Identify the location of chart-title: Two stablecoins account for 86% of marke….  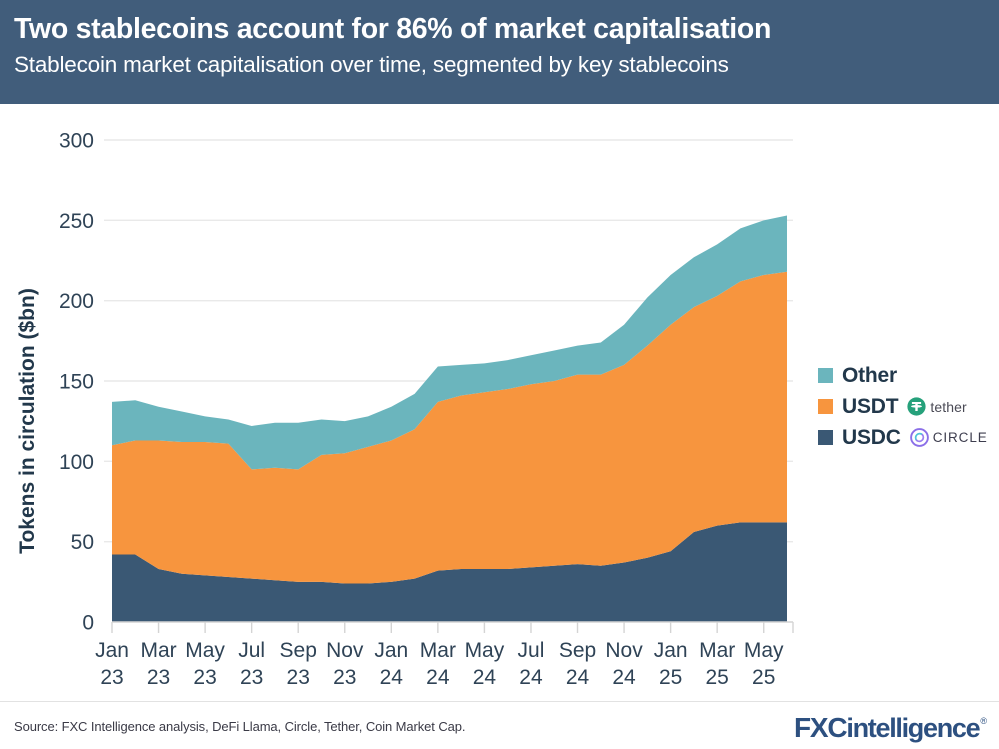
(393, 29).